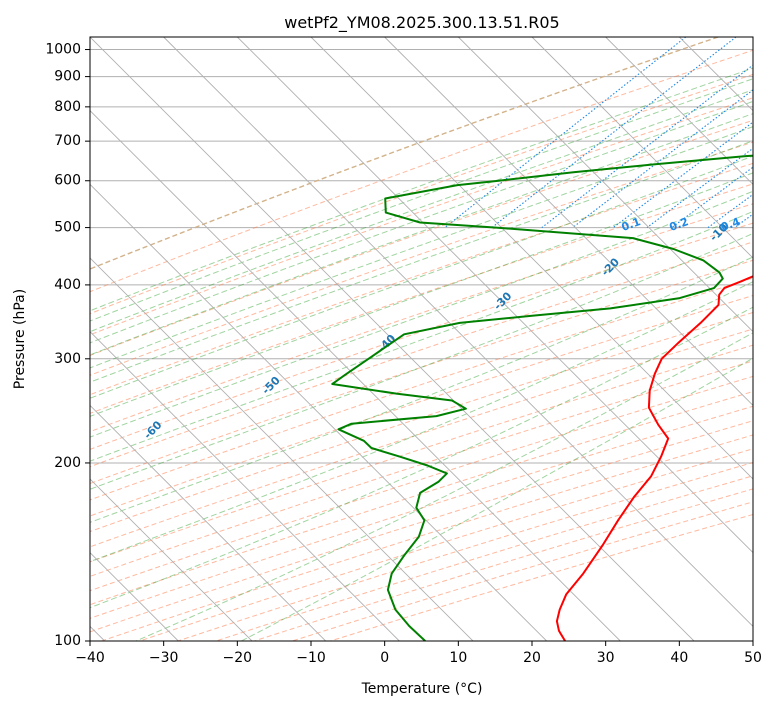 This screenshot has width=775, height=708. I want to click on x-tick-label: 0, so click(384, 658).